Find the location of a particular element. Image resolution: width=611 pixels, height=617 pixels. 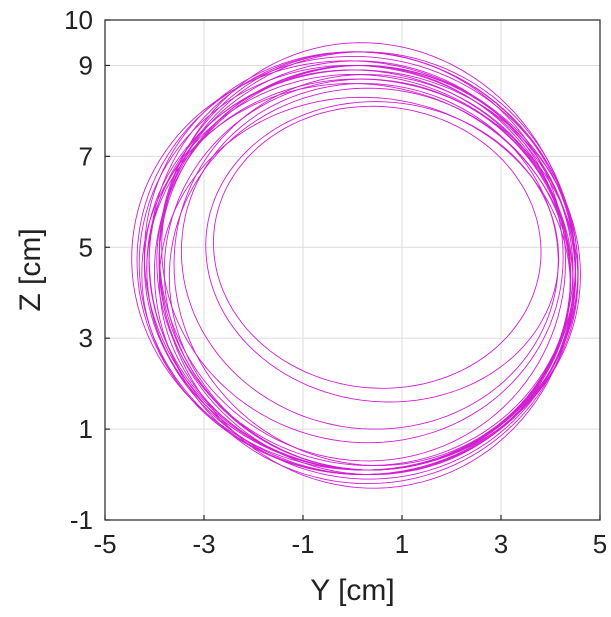

y-tick-label: 3 is located at coordinates (86, 338).